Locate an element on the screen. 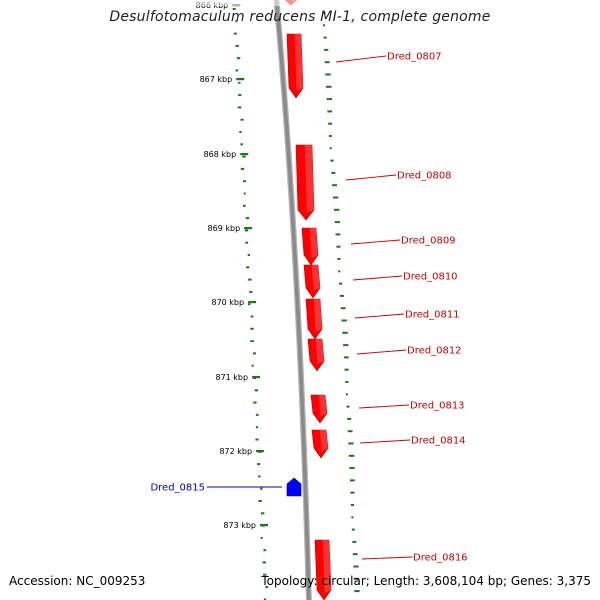  genome-backbone is located at coordinates (292, 300).